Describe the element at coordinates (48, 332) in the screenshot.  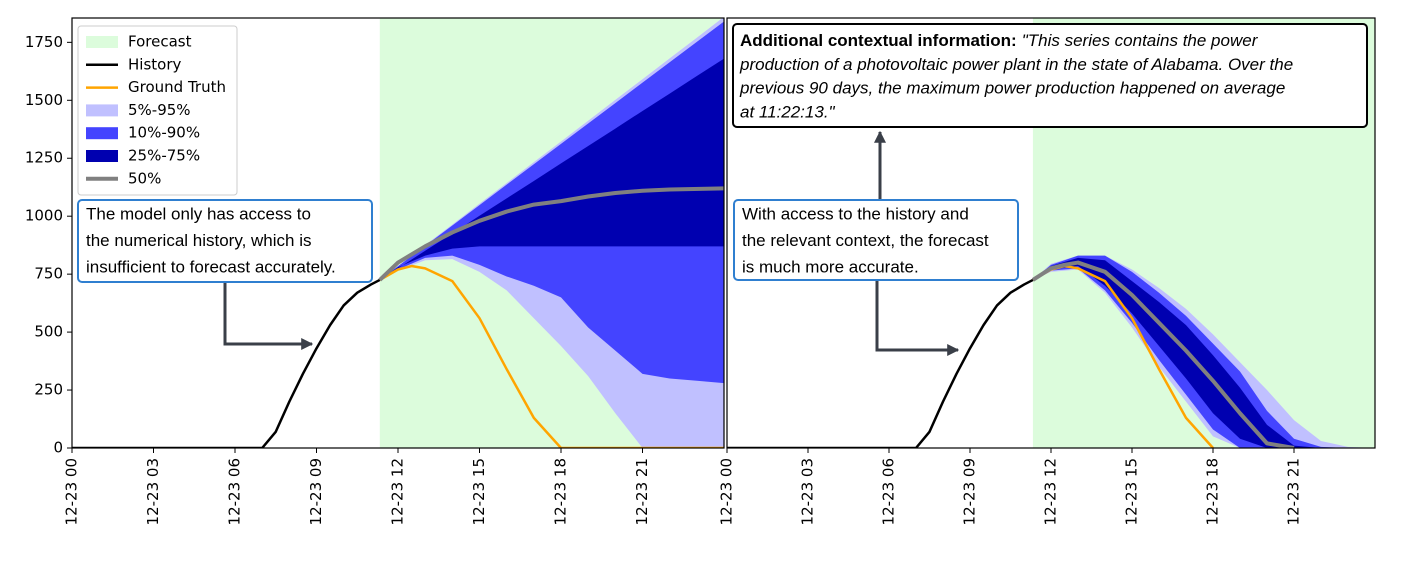
I see `y-tick-label: 500` at that location.